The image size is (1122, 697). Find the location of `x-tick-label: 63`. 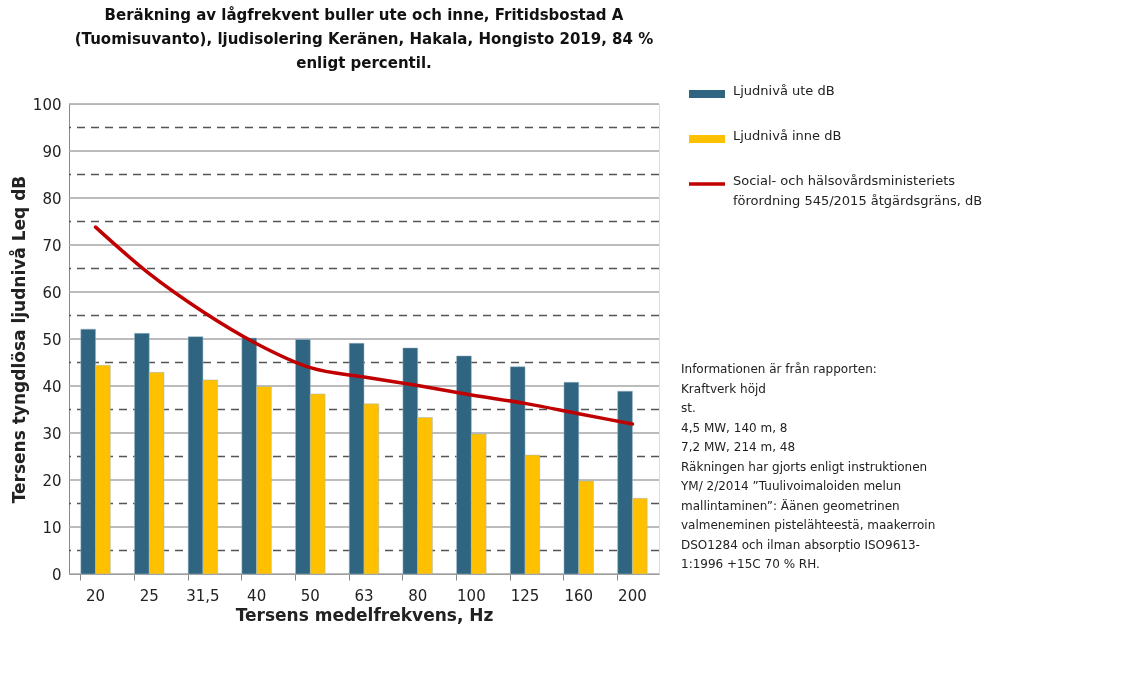

x-tick-label: 63 is located at coordinates (364, 595).